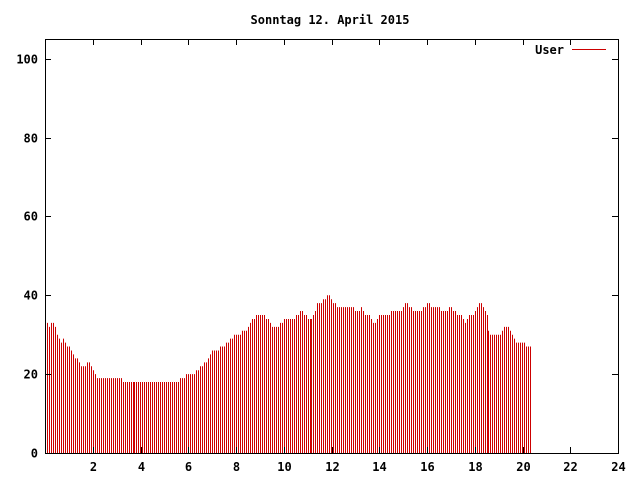 This screenshot has height=480, width=640. What do you see at coordinates (31, 296) in the screenshot?
I see `y-tick-label: 40` at bounding box center [31, 296].